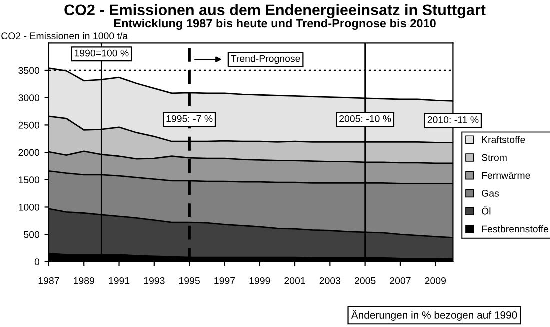  I want to click on legend-label: Kraftstoffe, so click(504, 140).